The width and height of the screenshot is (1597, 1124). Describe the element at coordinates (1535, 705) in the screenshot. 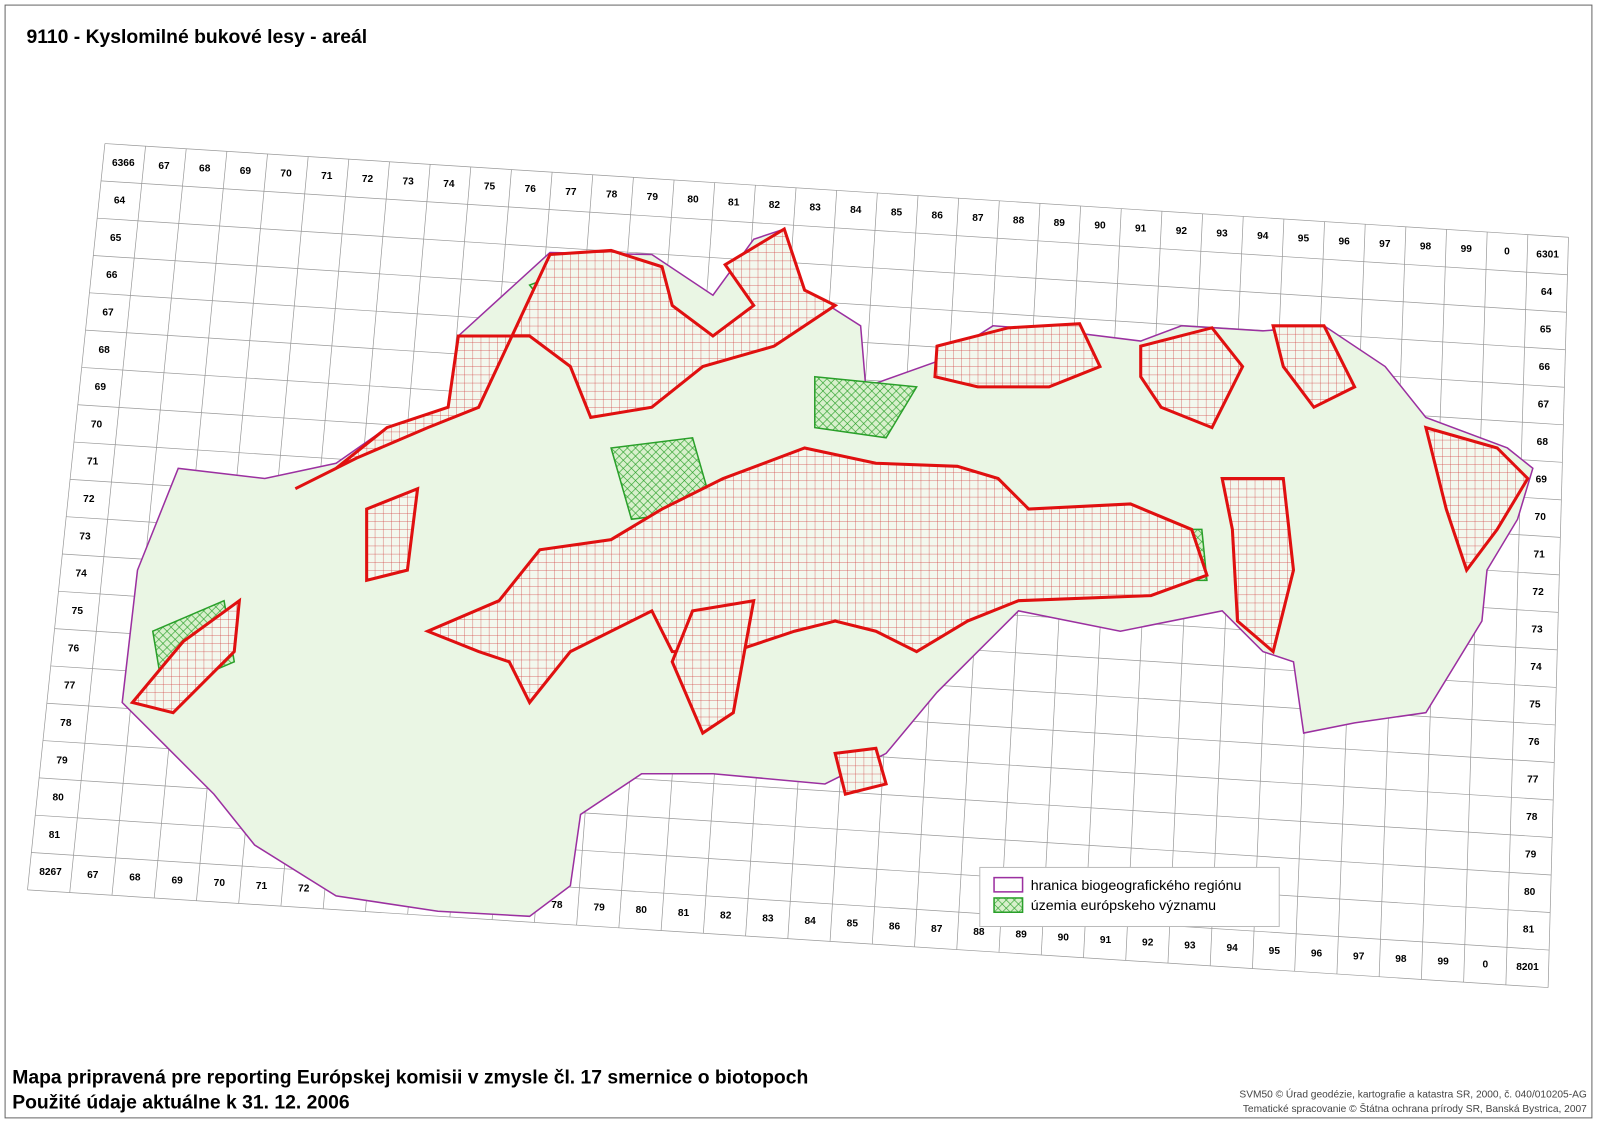

I see `grid-label: 75` at that location.